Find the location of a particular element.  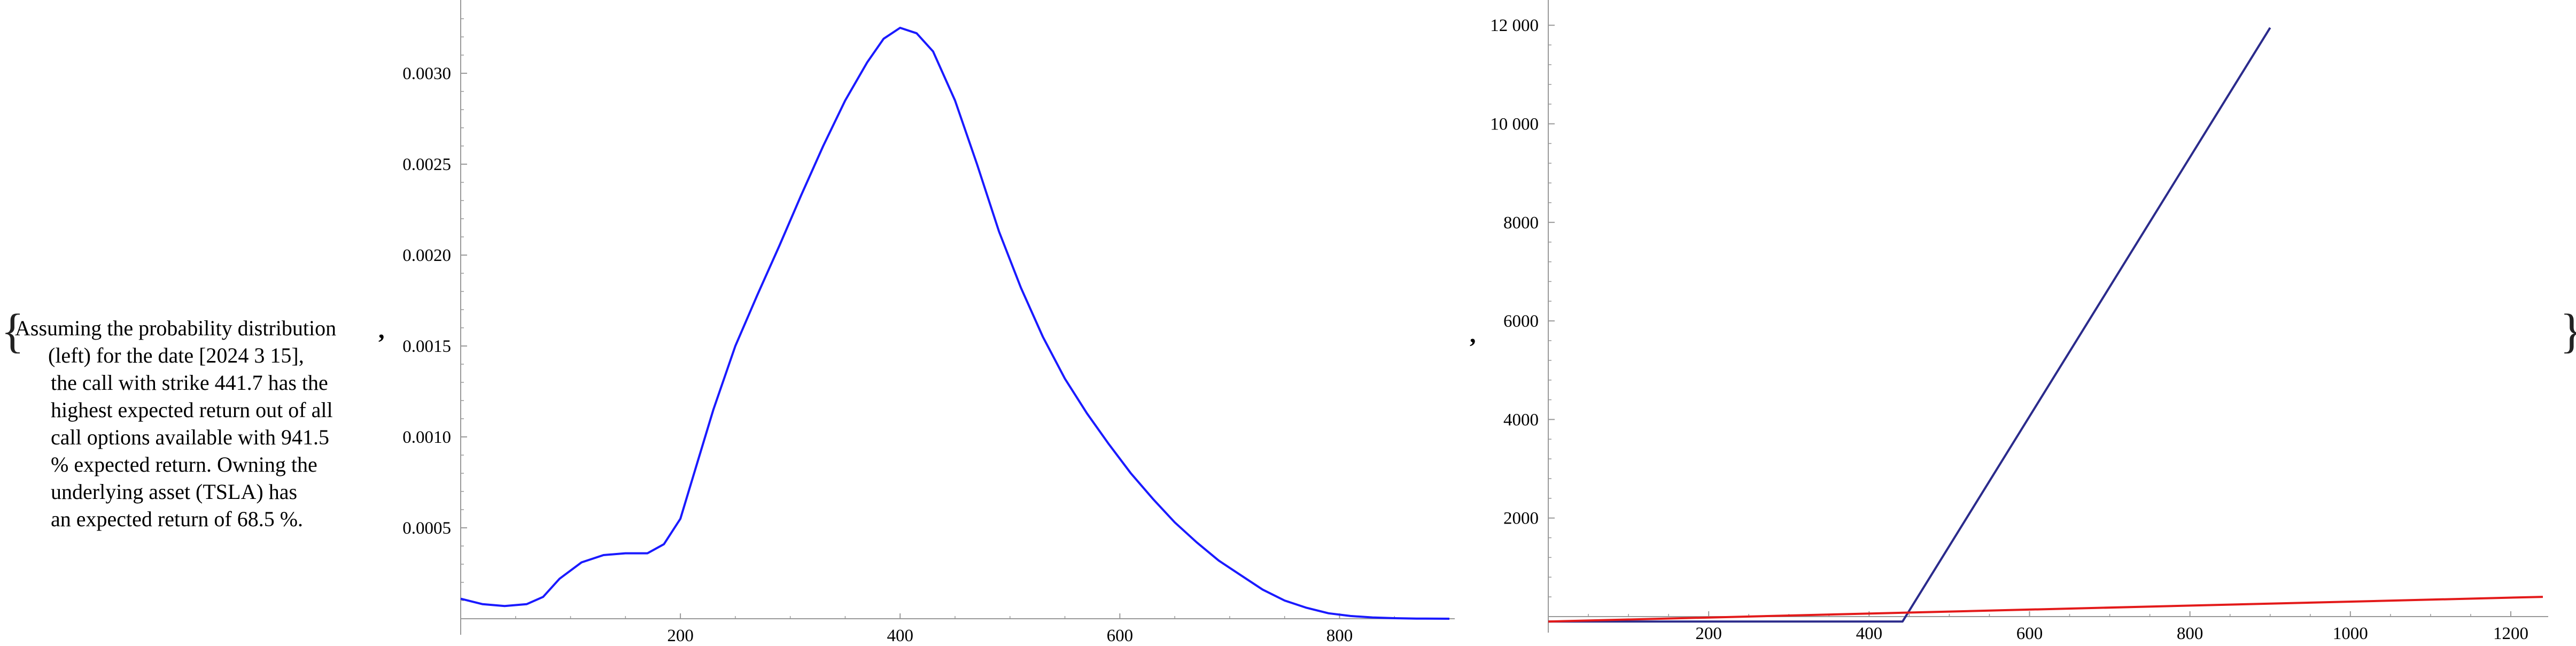

note-line: % expected return. Owning the is located at coordinates (184, 464).